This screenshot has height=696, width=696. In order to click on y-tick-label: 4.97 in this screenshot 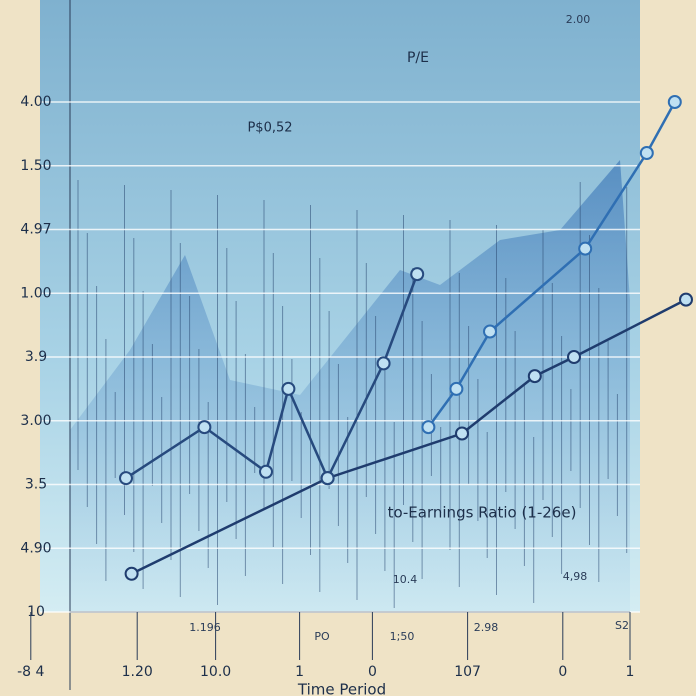, I will do `click(35, 230)`.